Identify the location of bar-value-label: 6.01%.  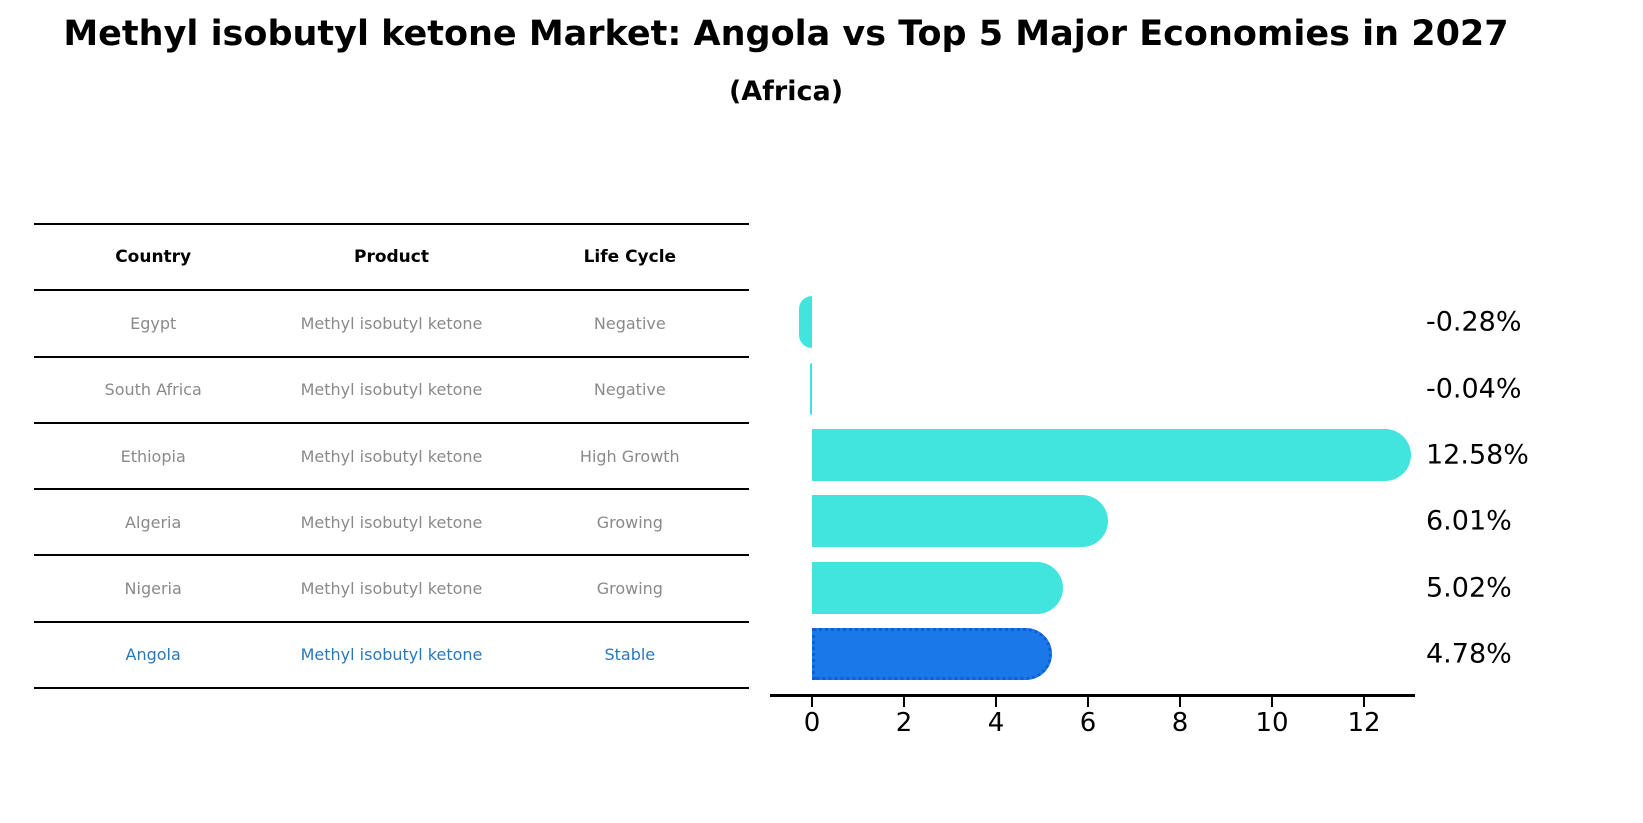
(1469, 521).